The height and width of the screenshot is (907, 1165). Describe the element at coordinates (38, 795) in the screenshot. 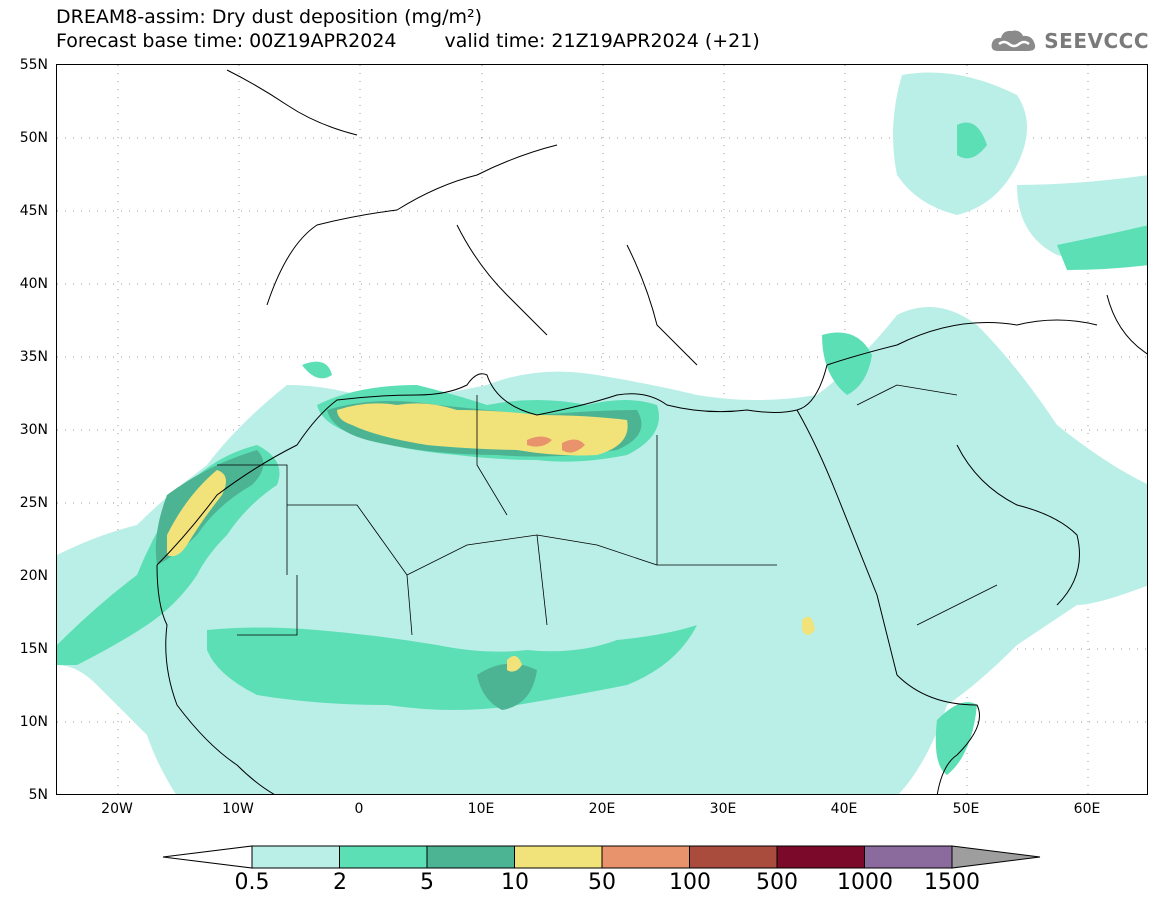

I see `lat-label: 5N` at that location.